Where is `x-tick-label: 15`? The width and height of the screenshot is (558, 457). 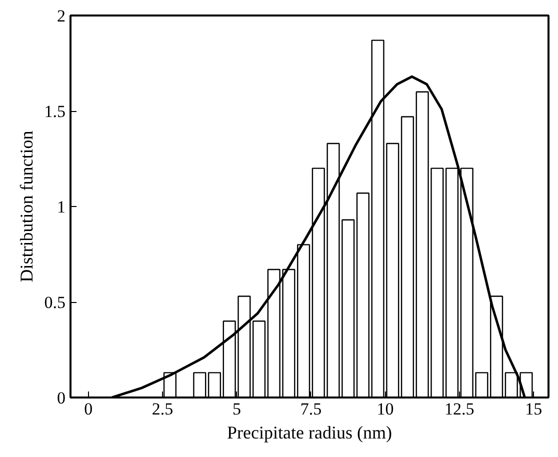
x-tick-label: 15 is located at coordinates (533, 409).